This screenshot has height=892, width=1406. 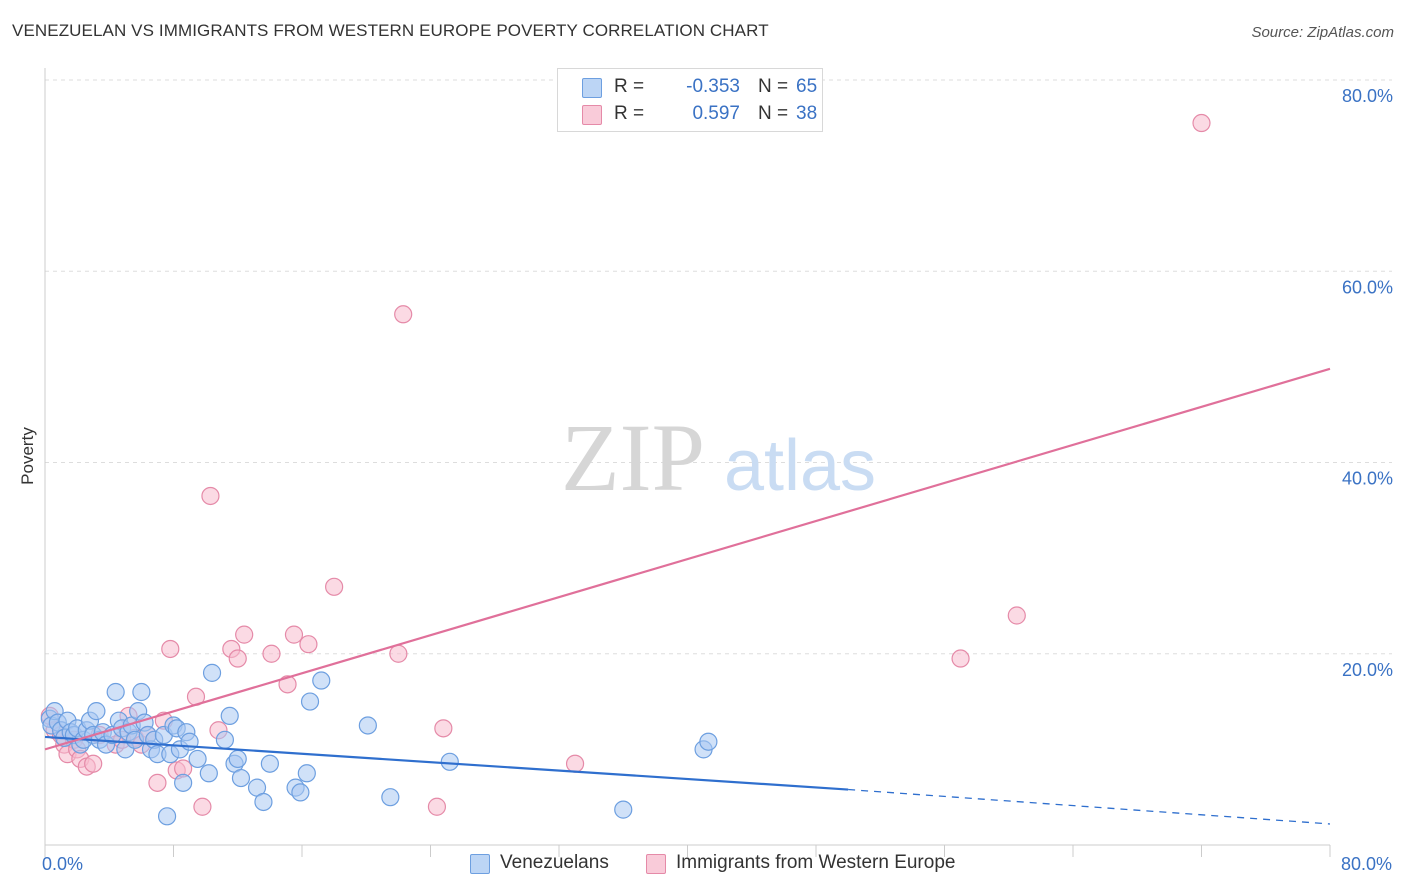 I want to click on watermark: ZIP atlas, so click(x=718, y=457).